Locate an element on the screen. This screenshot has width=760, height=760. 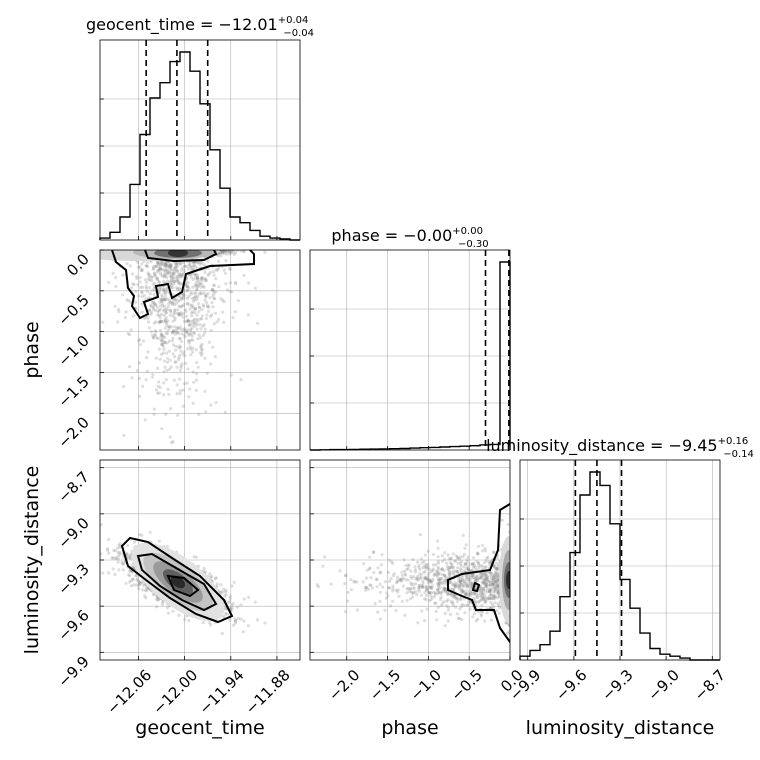
sample-point-1-0-1985 is located at coordinates (235, 312).